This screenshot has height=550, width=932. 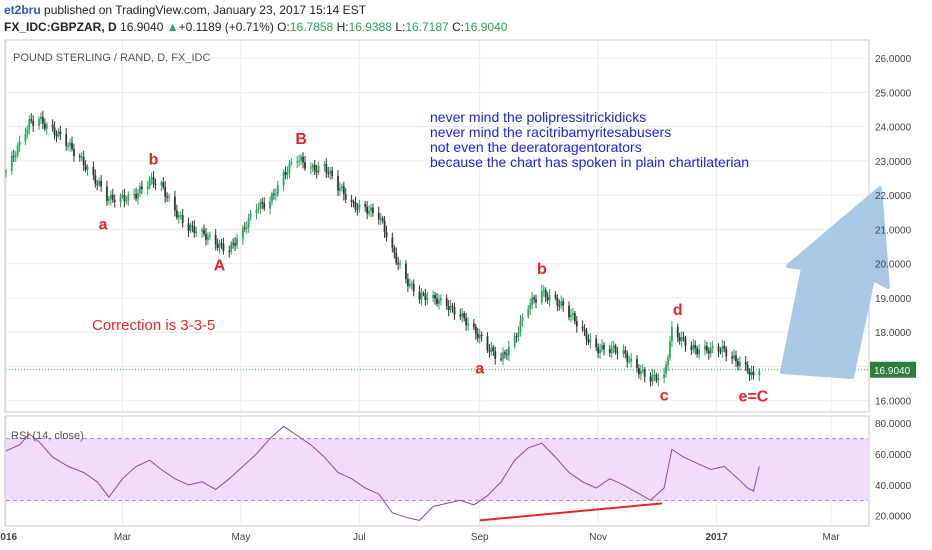 What do you see at coordinates (60, 27) in the screenshot?
I see `symbol-label: FX_IDC:GBPZAR, D` at bounding box center [60, 27].